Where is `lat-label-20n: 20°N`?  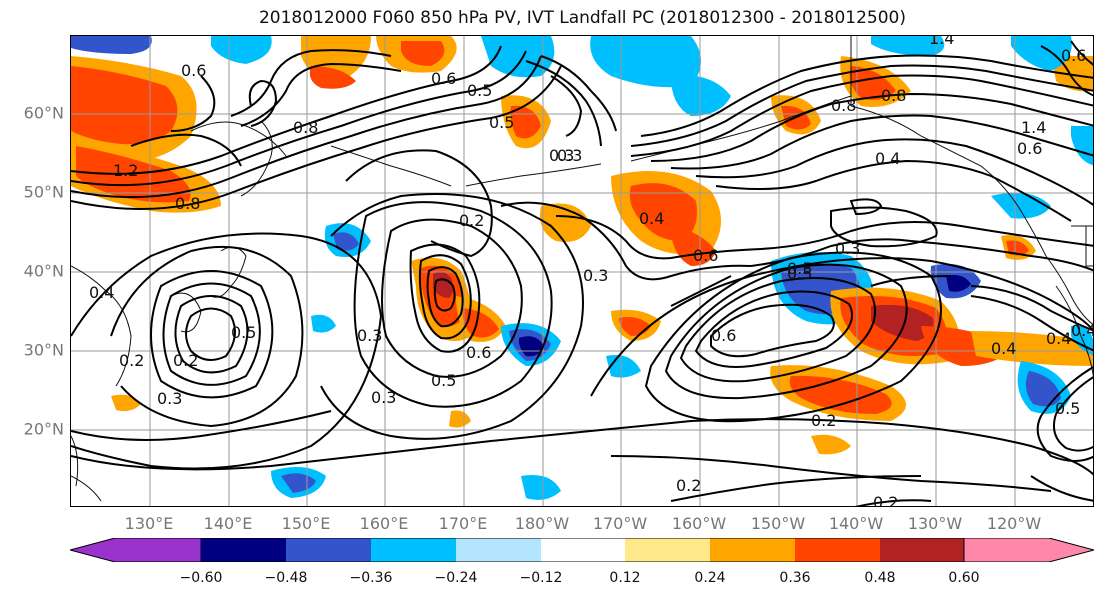 lat-label-20n: 20°N is located at coordinates (43, 429).